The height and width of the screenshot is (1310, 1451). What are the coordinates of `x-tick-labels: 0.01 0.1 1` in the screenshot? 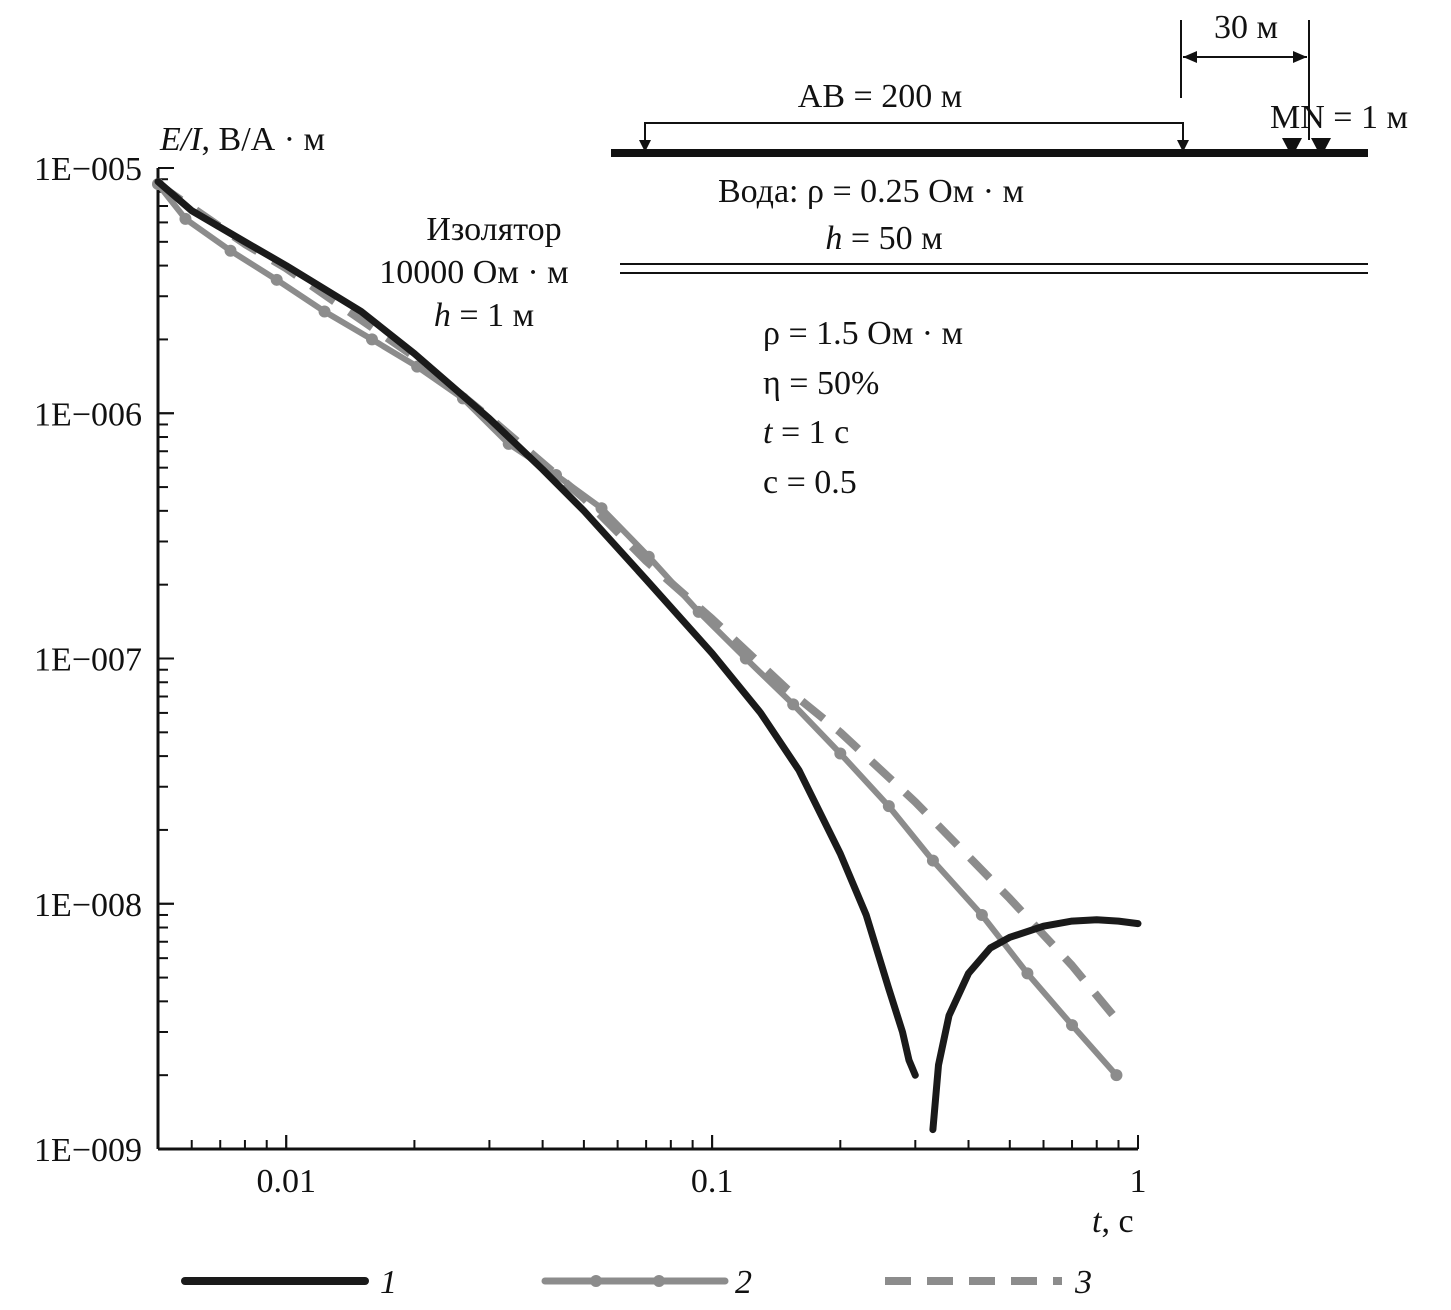 It's located at (701, 1181).